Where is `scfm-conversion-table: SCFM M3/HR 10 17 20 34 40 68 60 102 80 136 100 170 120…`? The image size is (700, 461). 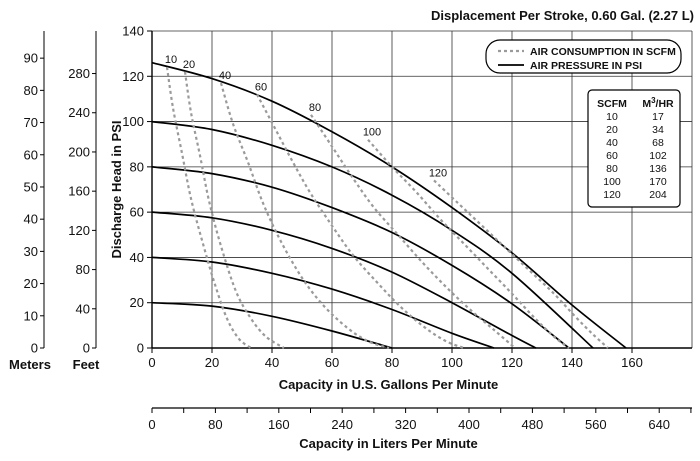
scfm-conversion-table: SCFM M3/HR 10 17 20 34 40 68 60 102 80 136 100 170 120… is located at coordinates (634, 148).